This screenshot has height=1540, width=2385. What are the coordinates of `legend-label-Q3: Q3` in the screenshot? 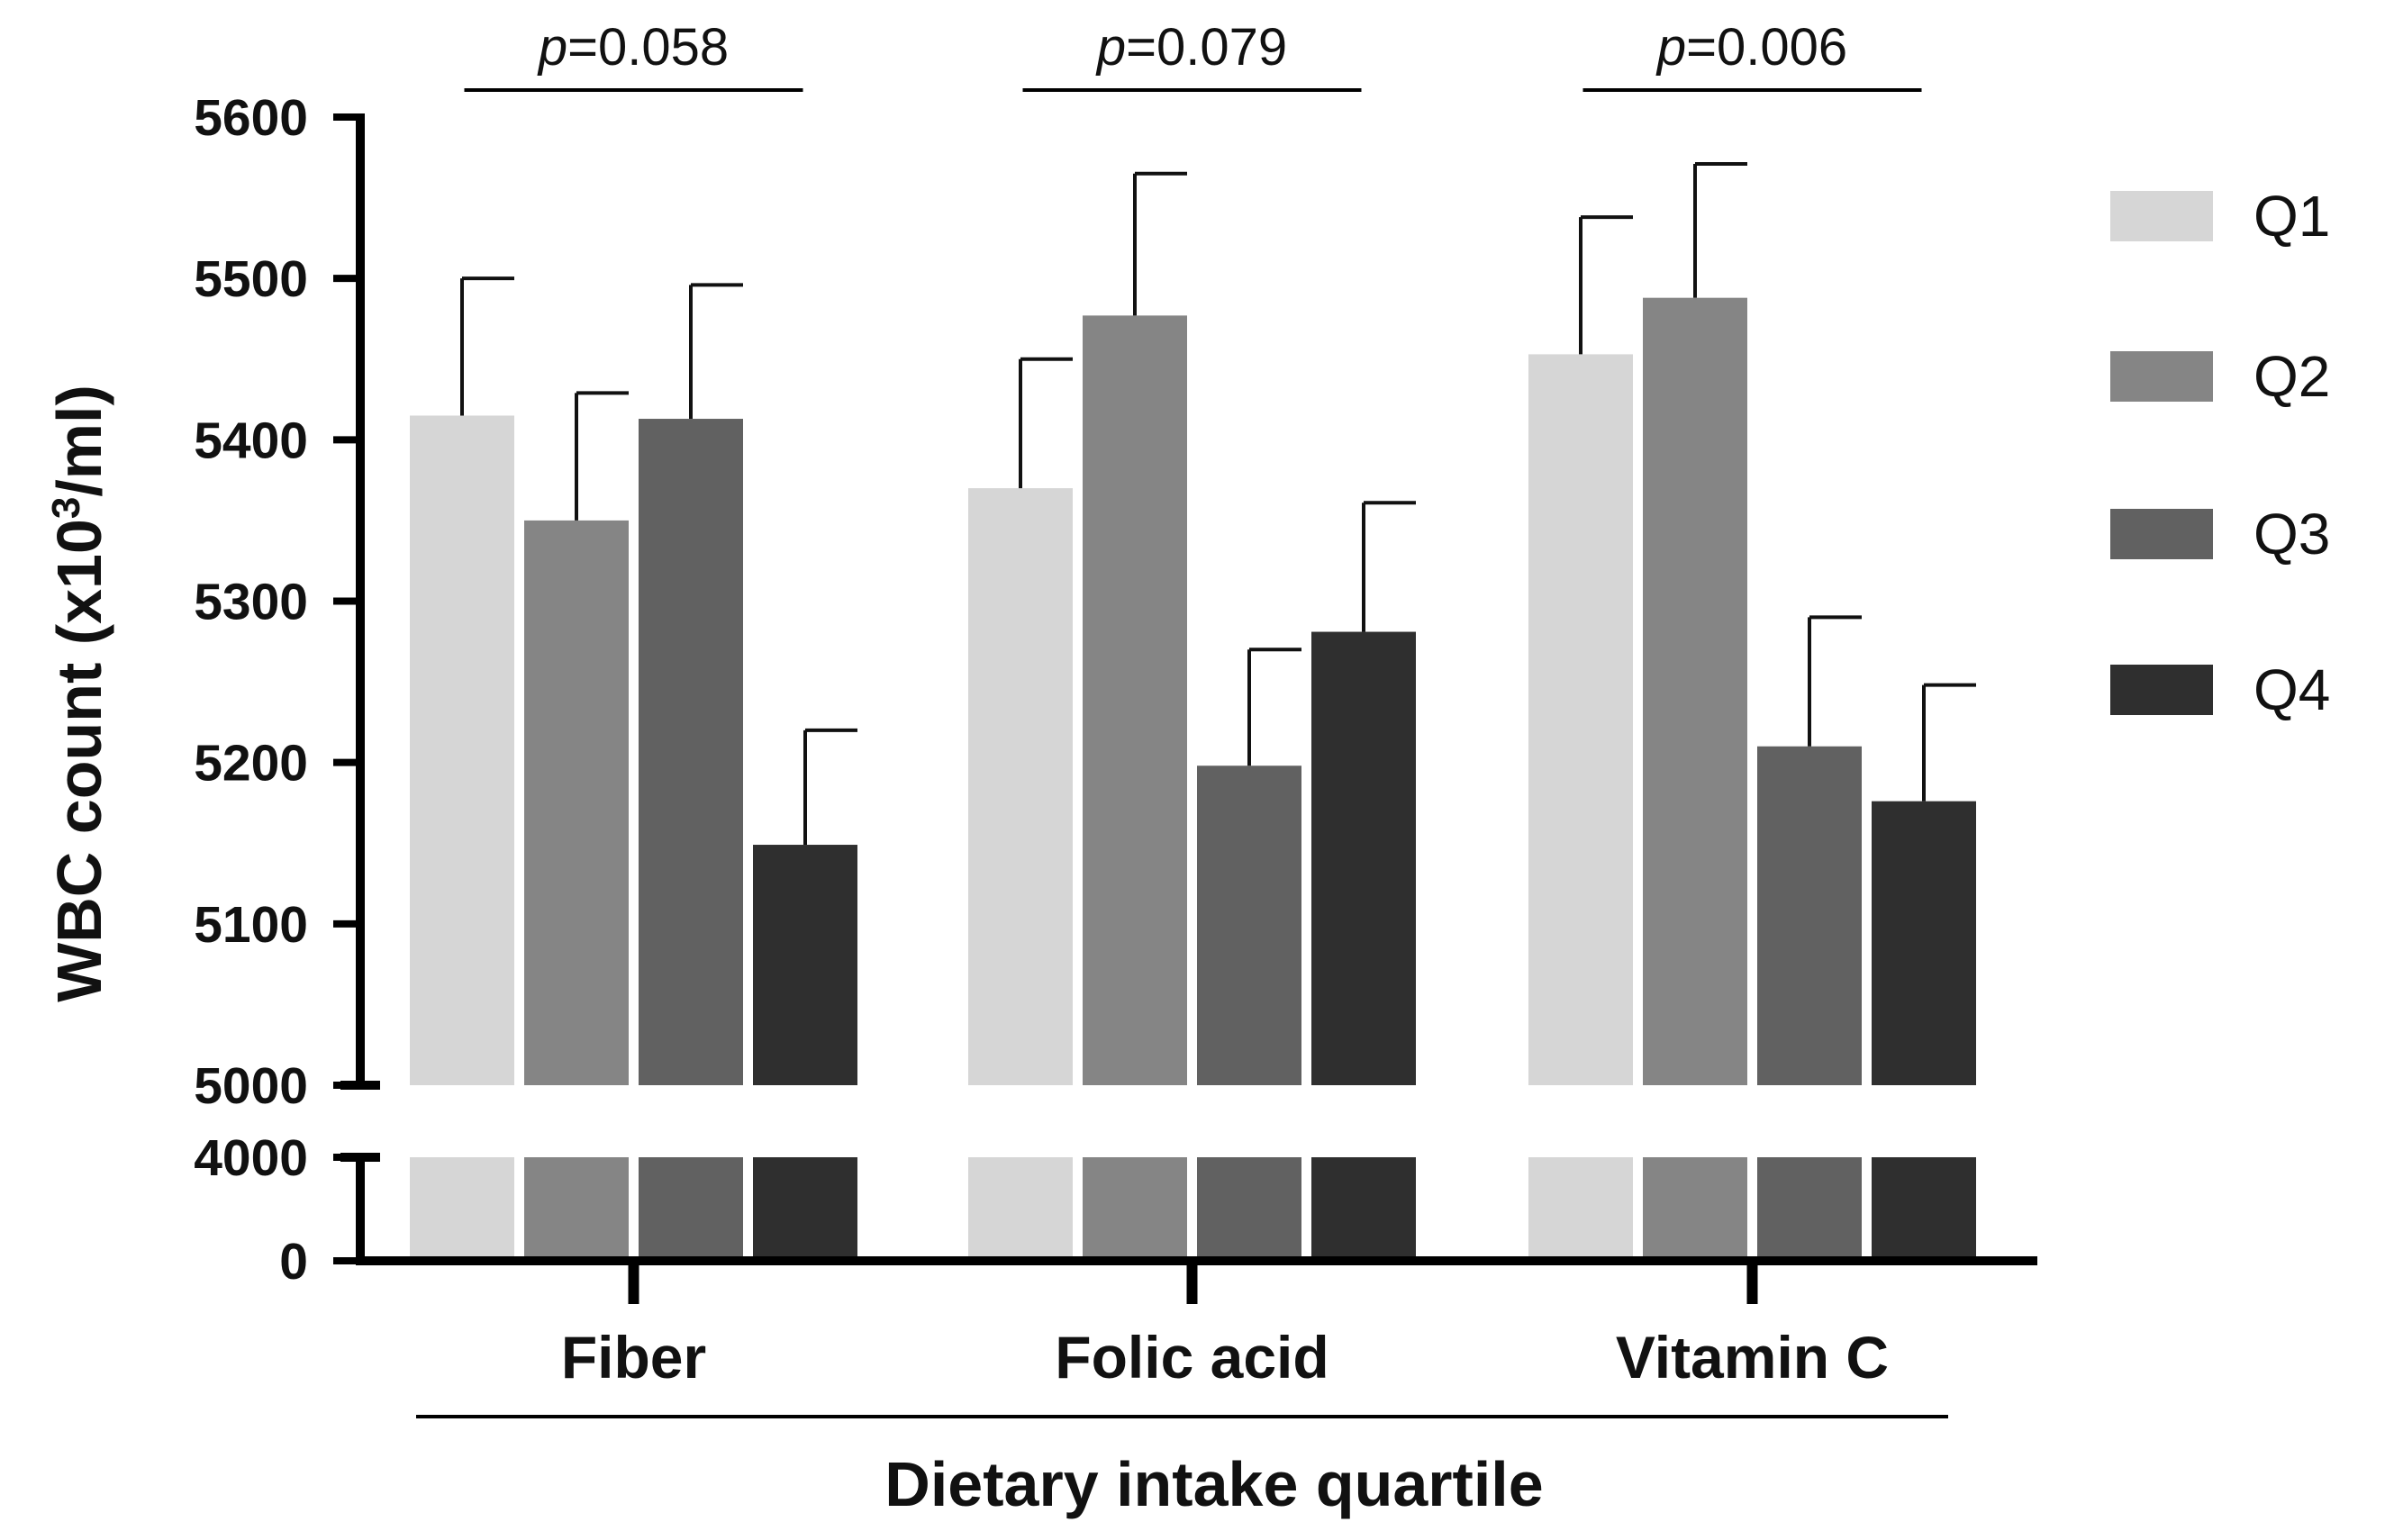 It's located at (2292, 534).